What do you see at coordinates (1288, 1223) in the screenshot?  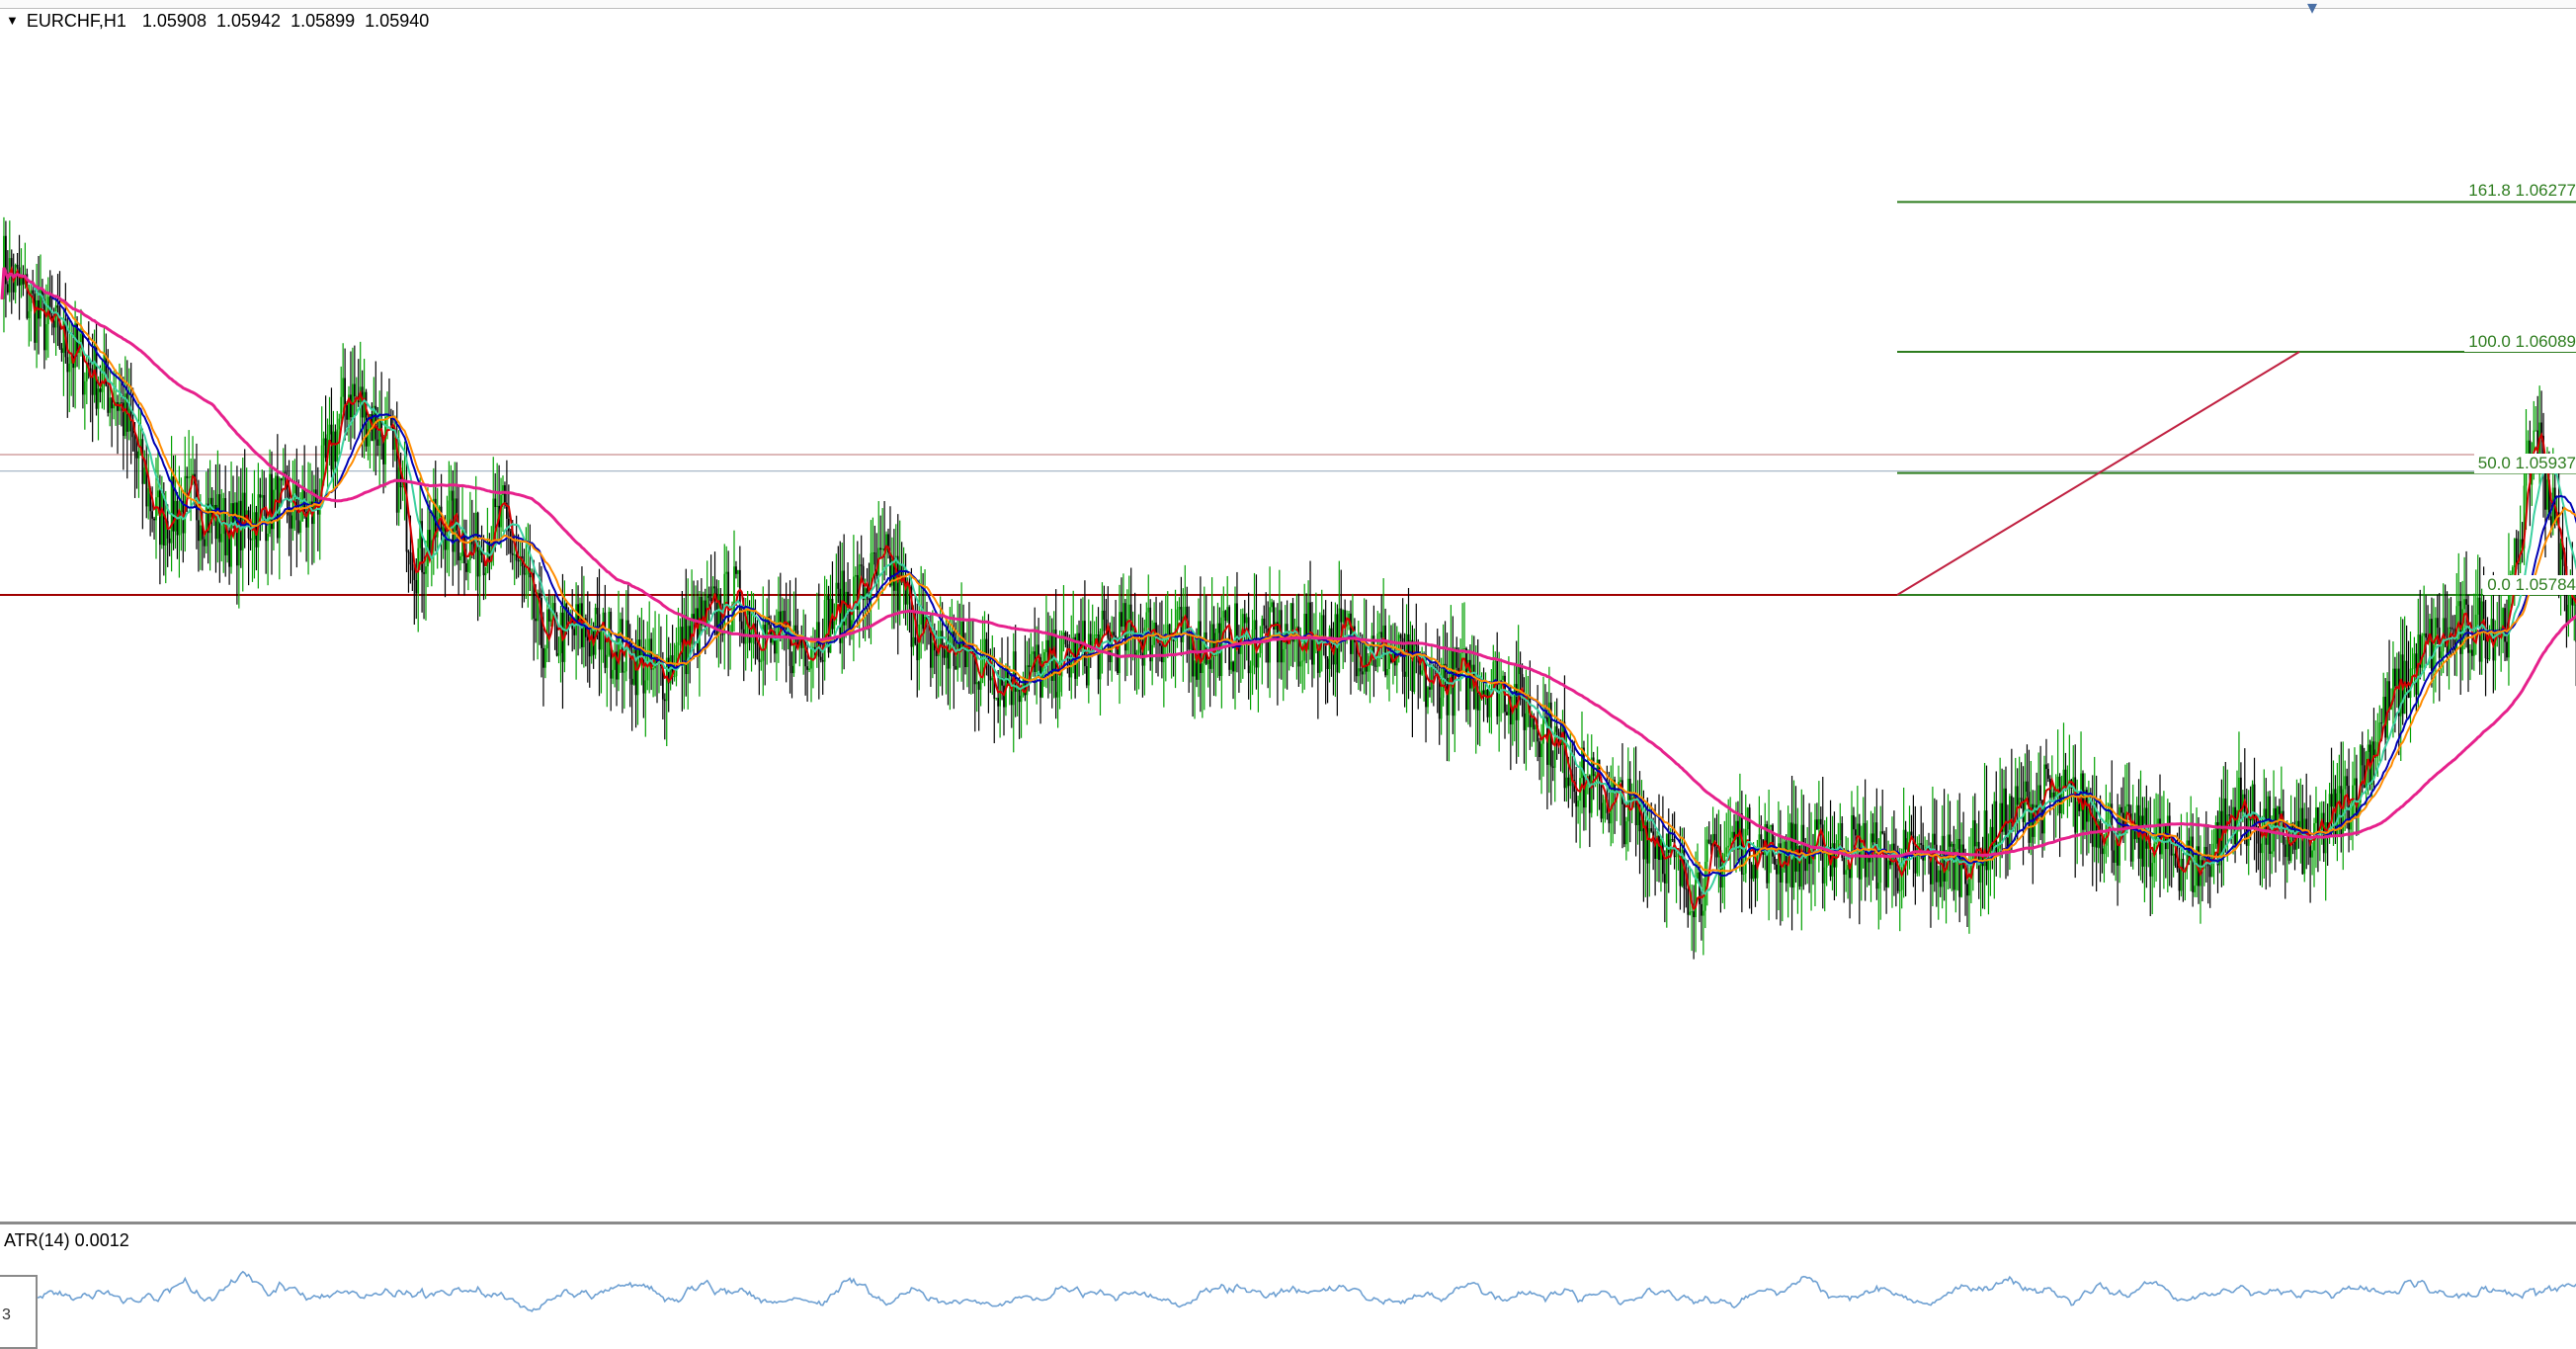 I see `pane-divider` at bounding box center [1288, 1223].